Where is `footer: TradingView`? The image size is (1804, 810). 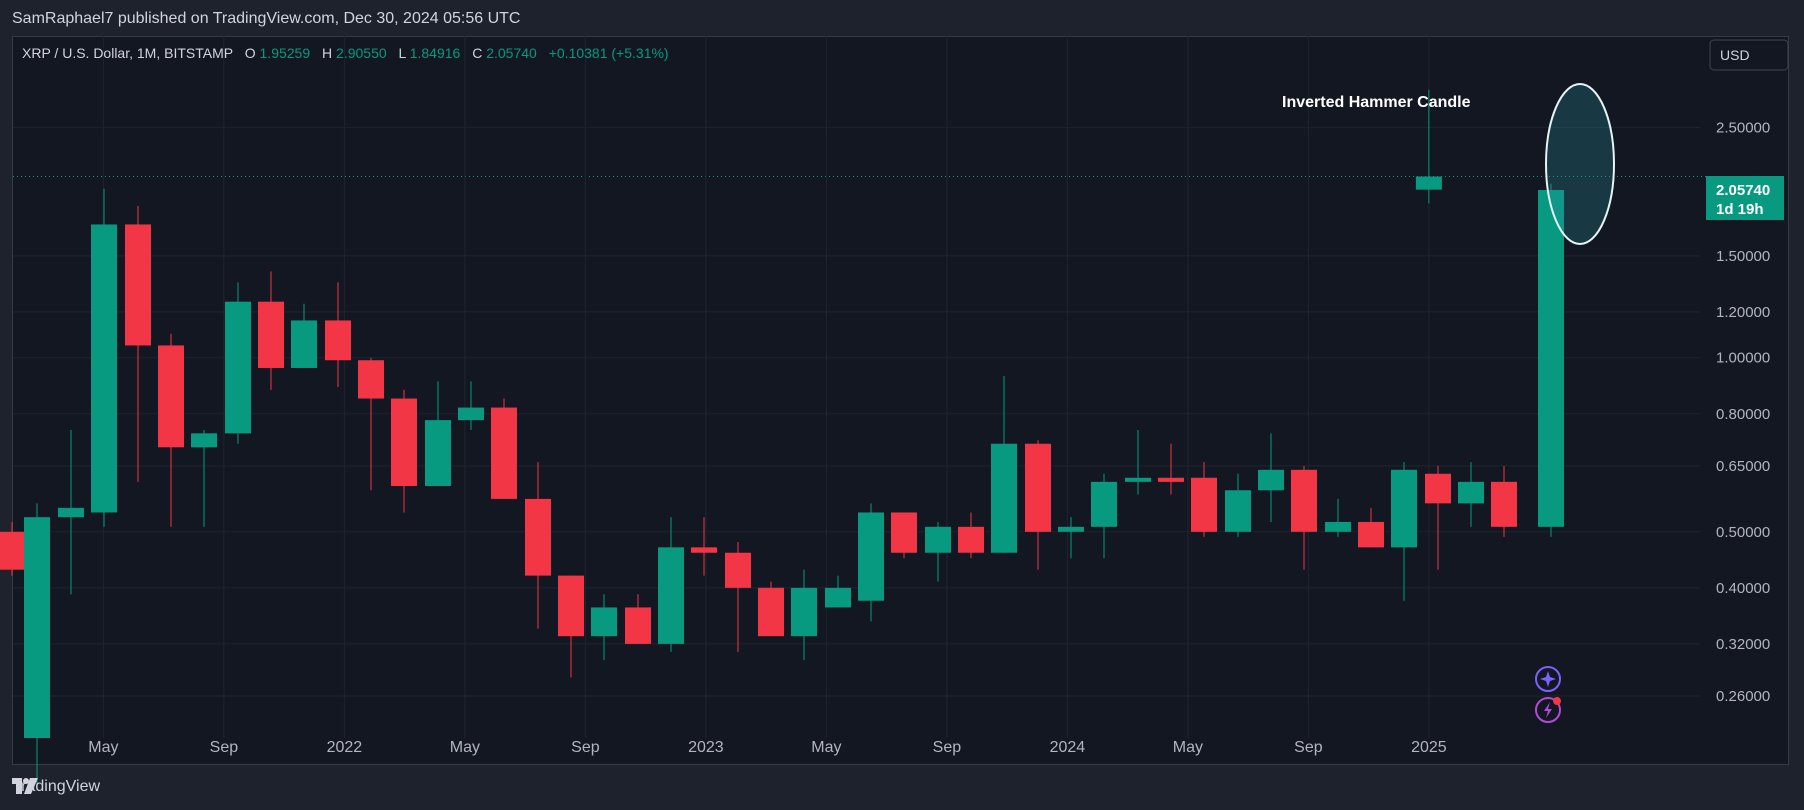
footer: TradingView is located at coordinates (56, 787).